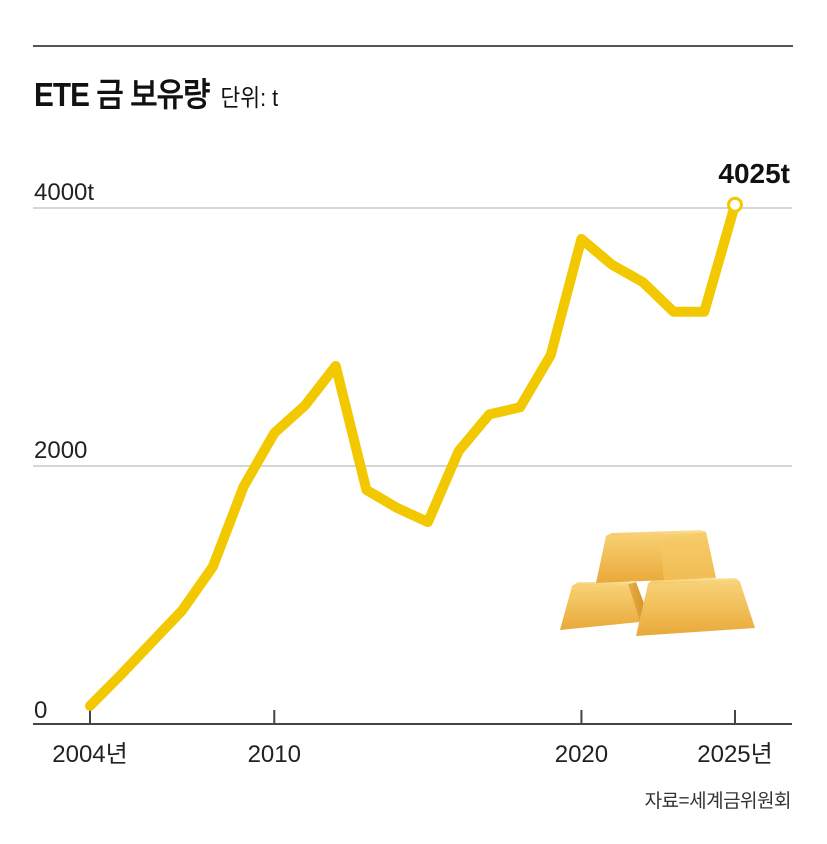  What do you see at coordinates (122, 94) in the screenshot?
I see `title-text: ETE 금 보유량` at bounding box center [122, 94].